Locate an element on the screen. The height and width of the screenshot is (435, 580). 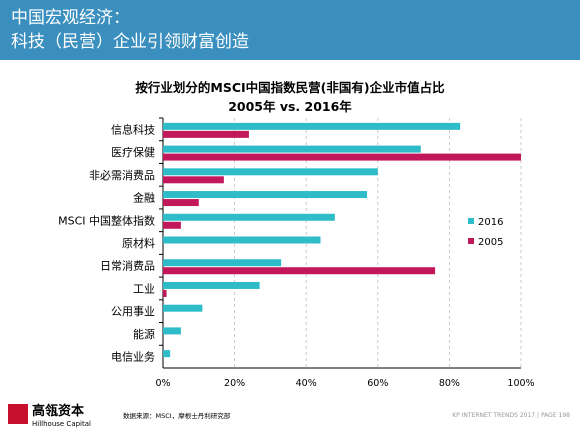
y-category-label: MSCI 中国整体指数 is located at coordinates (106, 220).